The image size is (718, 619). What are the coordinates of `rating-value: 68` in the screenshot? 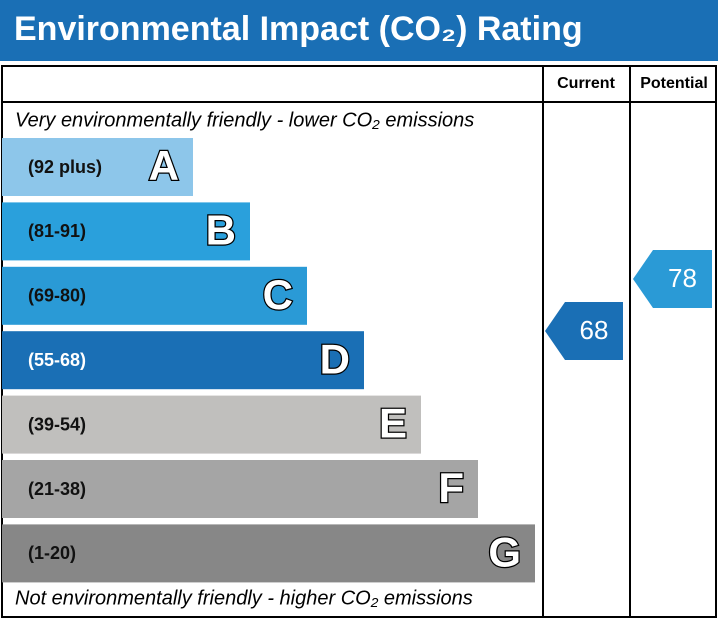 It's located at (594, 330).